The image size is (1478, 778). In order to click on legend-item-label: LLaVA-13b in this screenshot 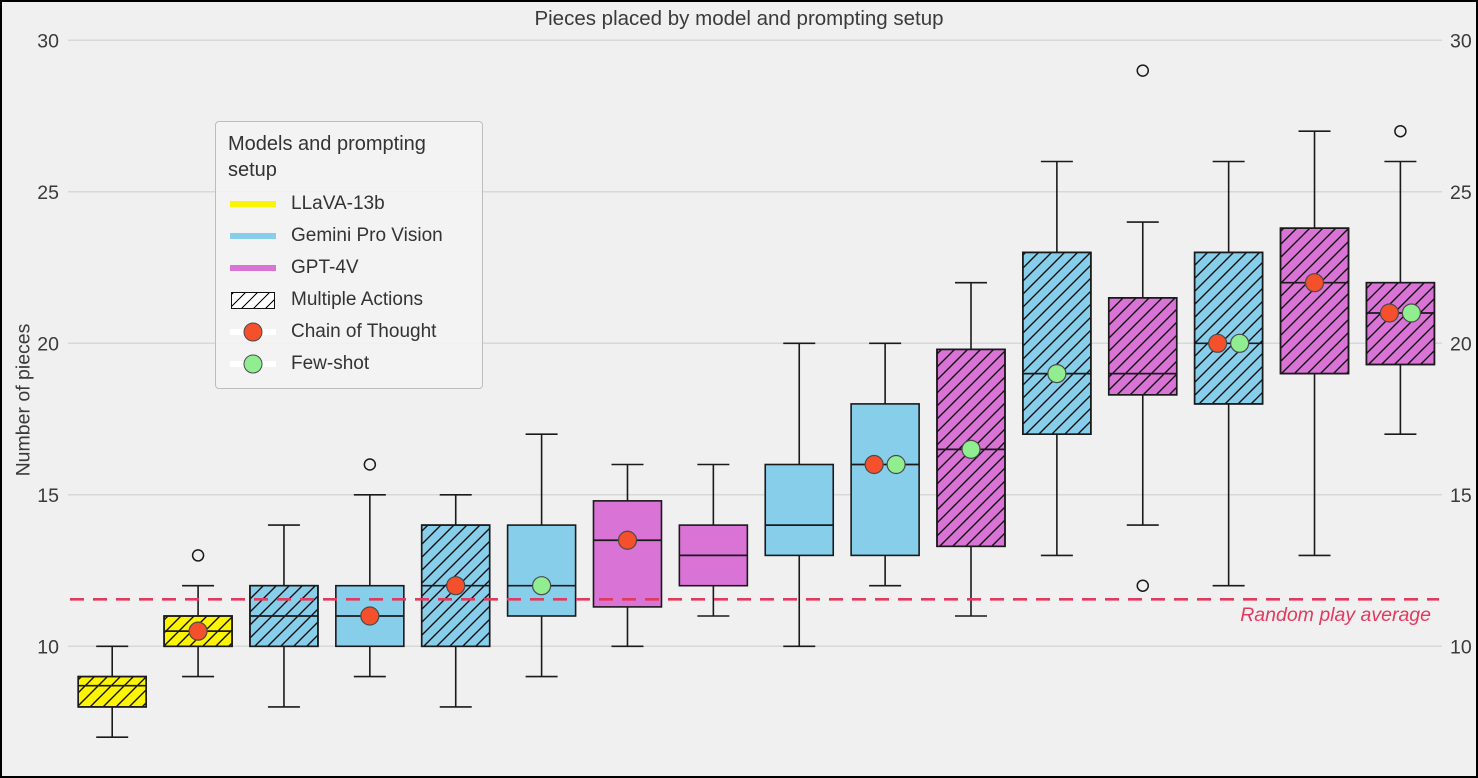, I will do `click(338, 203)`.